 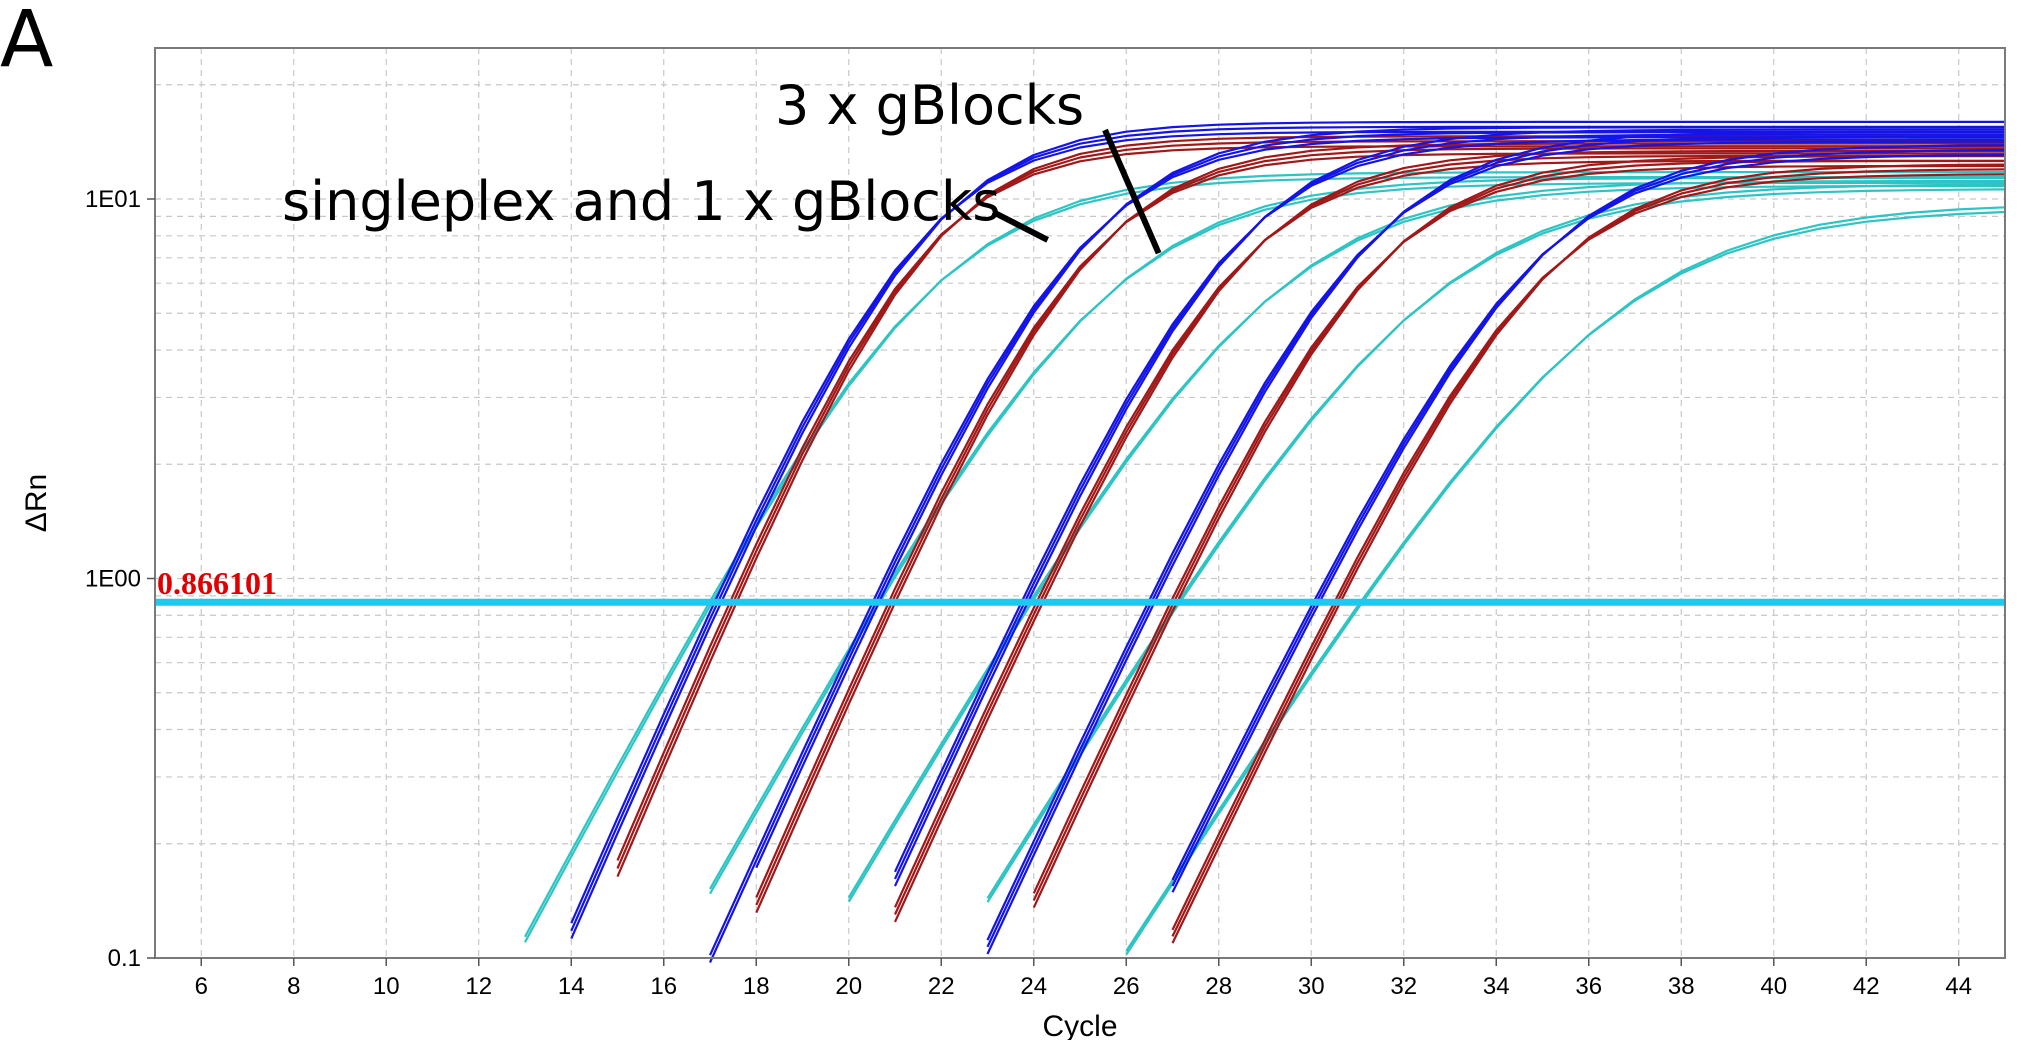 I want to click on x-tick-label: 40, so click(x=1773, y=986).